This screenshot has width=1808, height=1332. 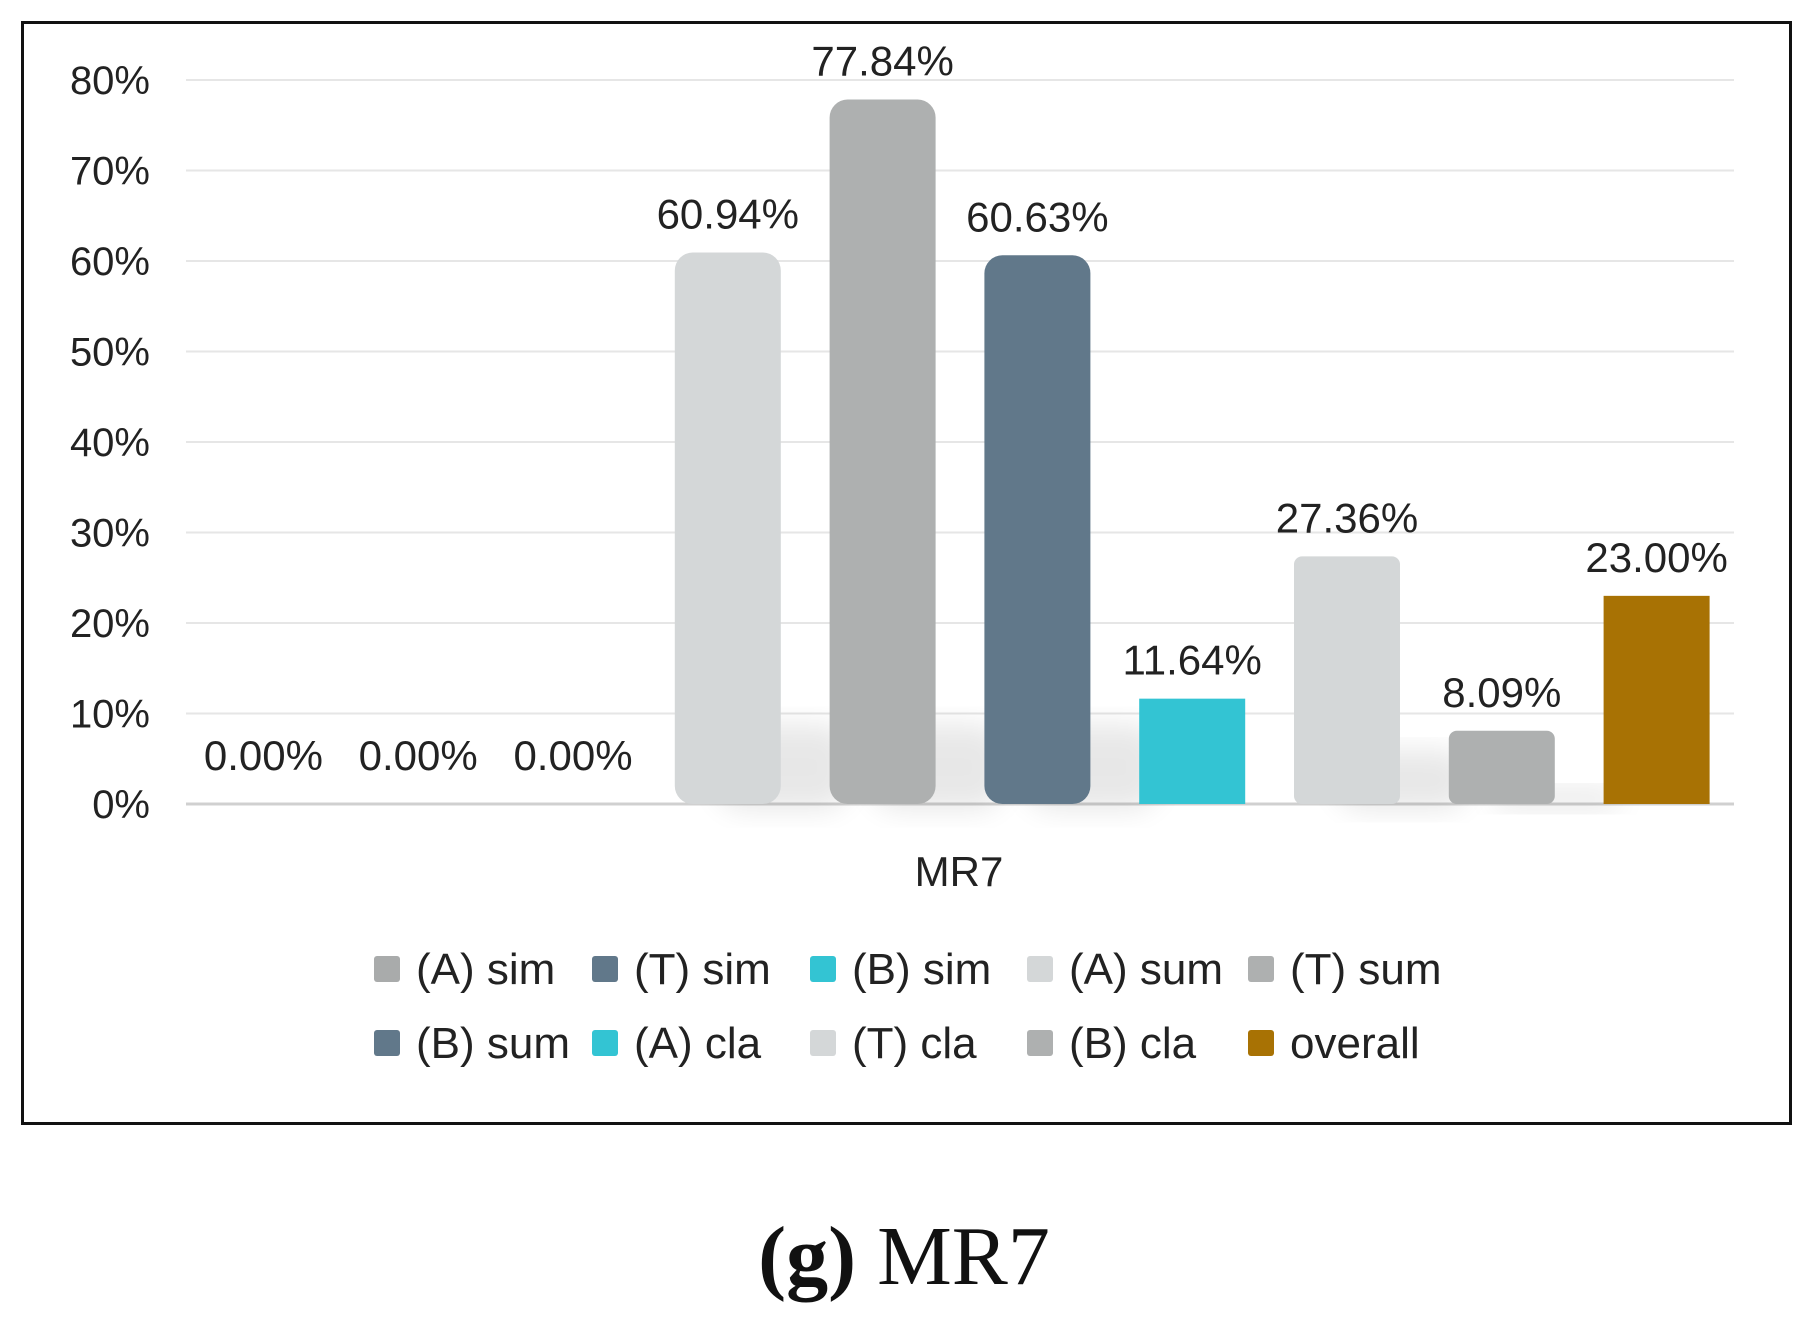 What do you see at coordinates (493, 1043) in the screenshot?
I see `legend-label: (B) sum` at bounding box center [493, 1043].